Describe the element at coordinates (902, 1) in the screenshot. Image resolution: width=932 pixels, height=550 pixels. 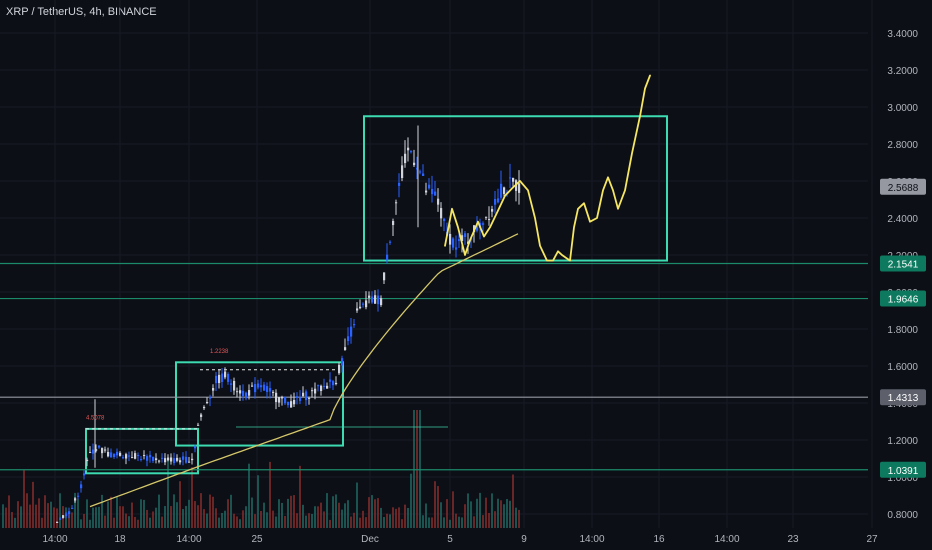
I see `y-tick-label: 3.6000` at that location.